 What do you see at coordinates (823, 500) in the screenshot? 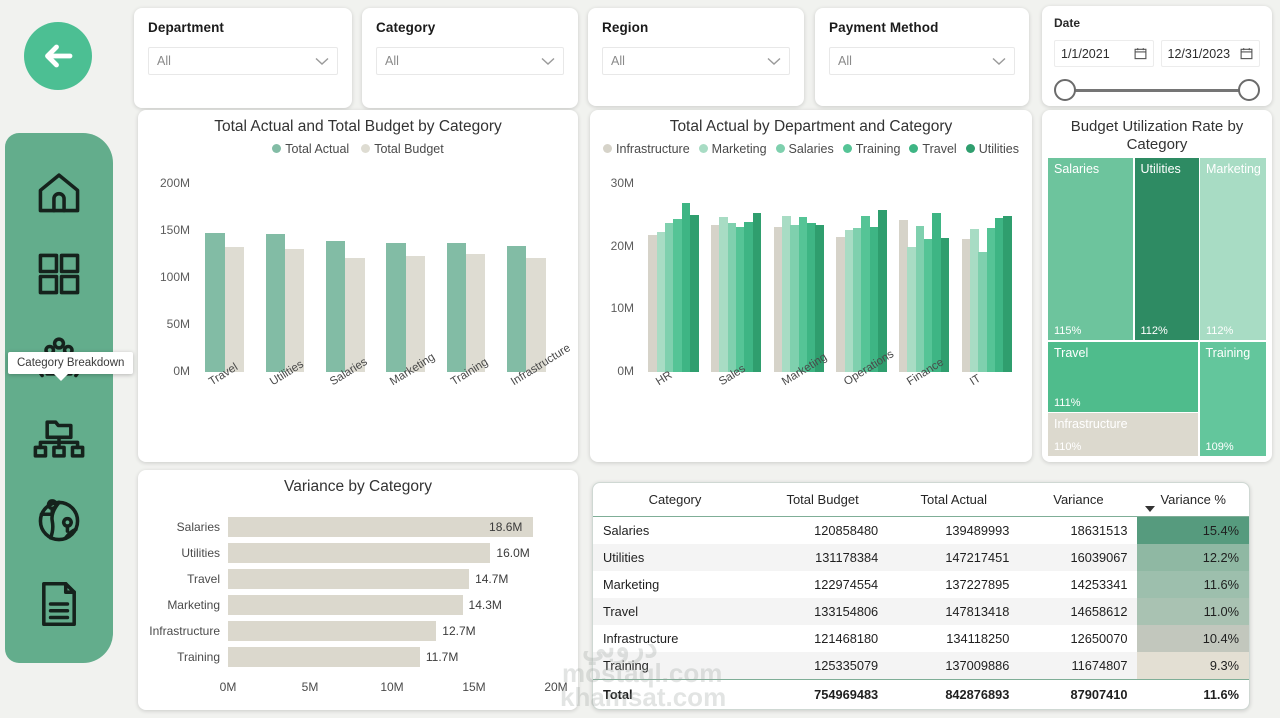
I see `column-header-total-budget: Total Budget` at bounding box center [823, 500].